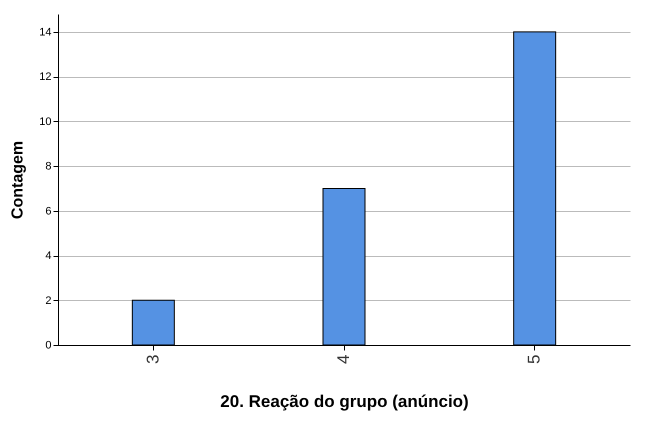 Image resolution: width=647 pixels, height=439 pixels. Describe the element at coordinates (534, 359) in the screenshot. I see `x-tick-label: 5` at that location.